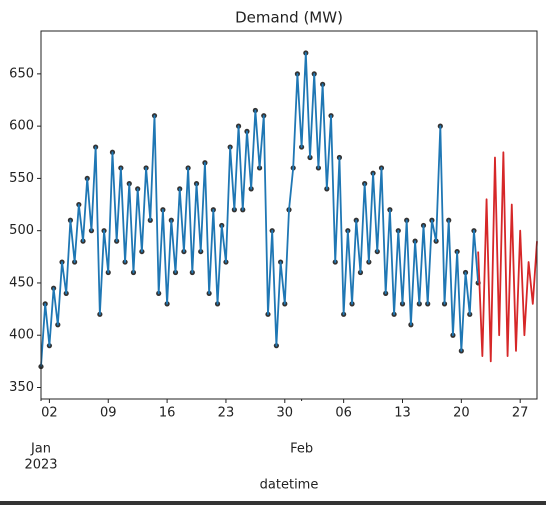 This screenshot has width=546, height=505. I want to click on x-tick-label: 02, so click(49, 413).